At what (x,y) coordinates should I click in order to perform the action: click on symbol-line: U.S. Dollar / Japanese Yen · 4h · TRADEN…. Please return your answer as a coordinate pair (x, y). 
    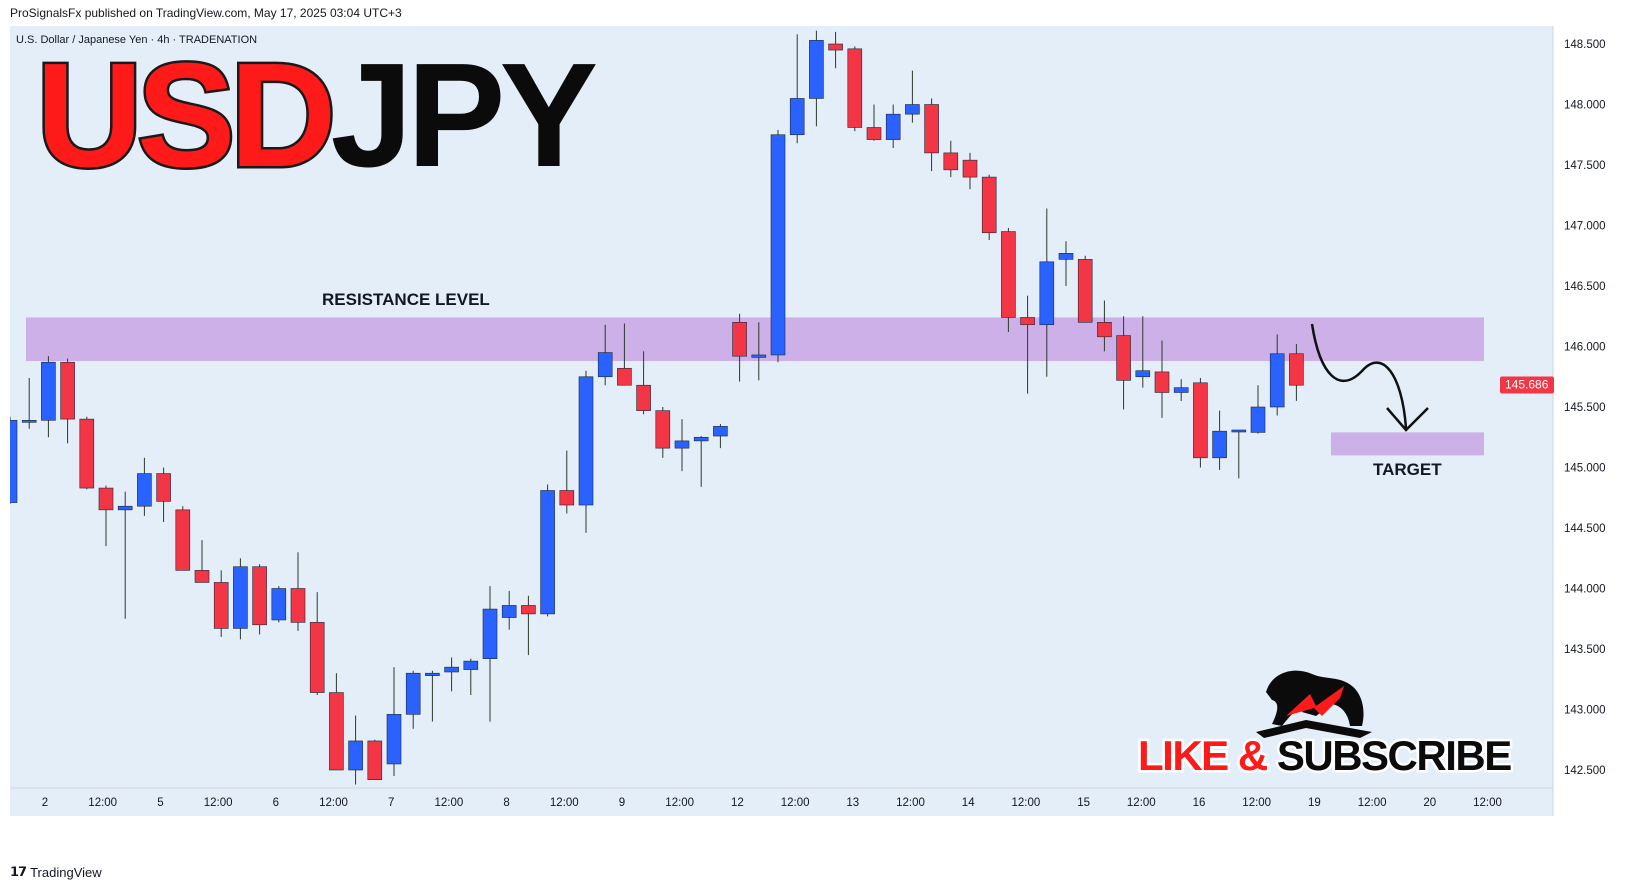
    Looking at the image, I should click on (136, 40).